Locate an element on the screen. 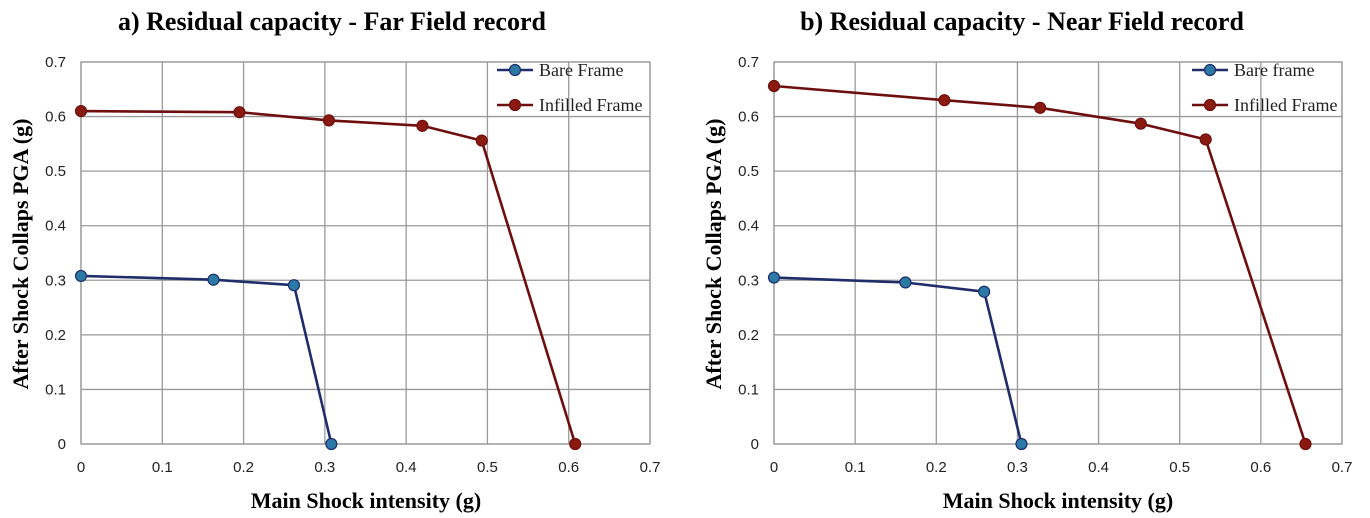  chart-a-x-tick-label: 0.2 is located at coordinates (243, 467).